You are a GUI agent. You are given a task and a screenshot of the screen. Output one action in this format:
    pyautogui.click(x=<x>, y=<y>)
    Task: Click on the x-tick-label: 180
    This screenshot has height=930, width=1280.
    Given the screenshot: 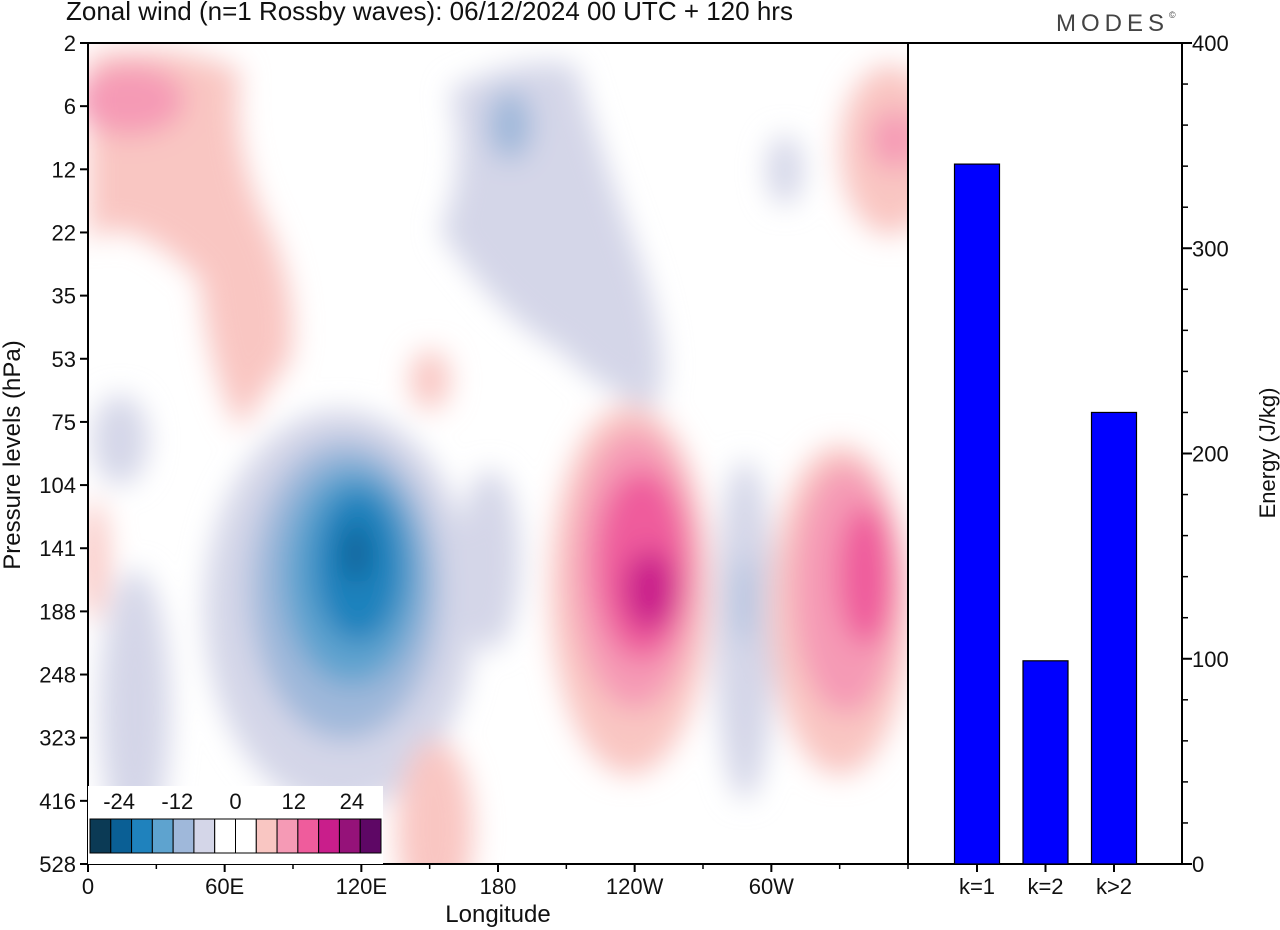 What is the action you would take?
    pyautogui.click(x=498, y=886)
    